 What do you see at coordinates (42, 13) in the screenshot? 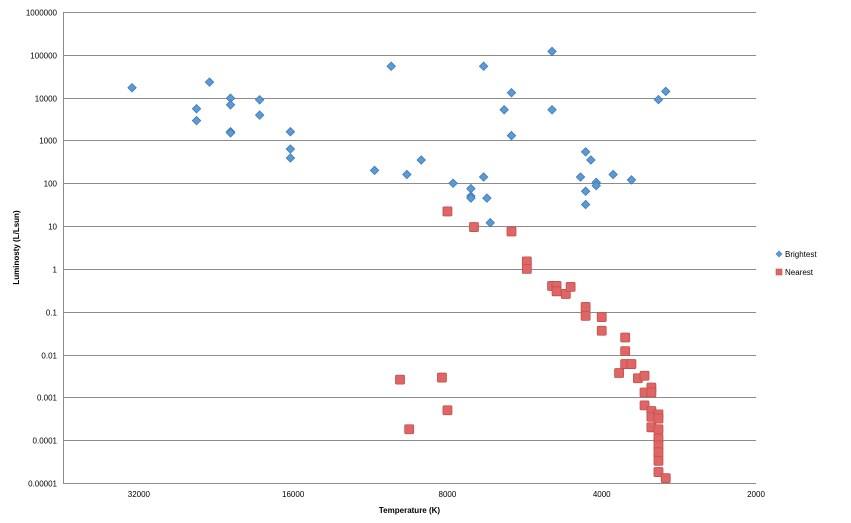
I see `y-tick-label: 1000000` at bounding box center [42, 13].